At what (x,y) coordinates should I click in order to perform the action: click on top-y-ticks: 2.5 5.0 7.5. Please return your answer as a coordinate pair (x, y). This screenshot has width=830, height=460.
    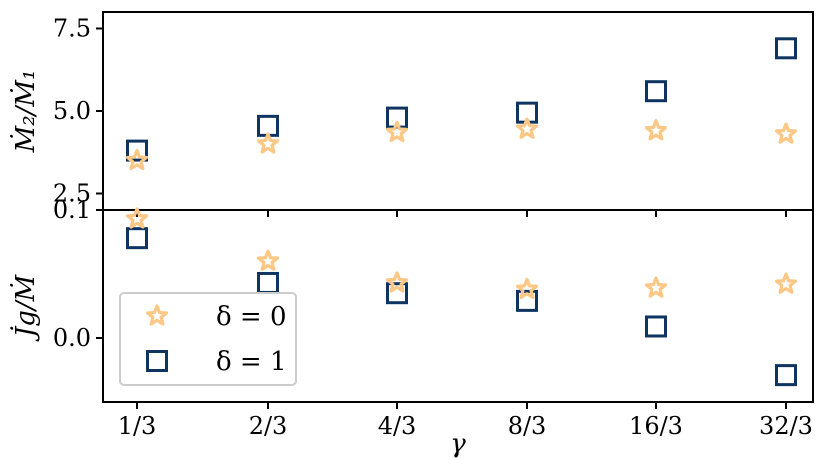
    Looking at the image, I should click on (78, 111).